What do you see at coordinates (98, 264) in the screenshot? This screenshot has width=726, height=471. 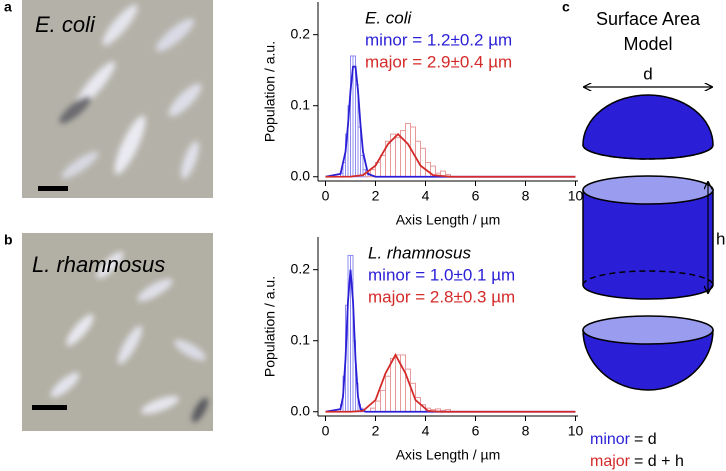 I see `micrograph-label: L. rhamnosus` at bounding box center [98, 264].